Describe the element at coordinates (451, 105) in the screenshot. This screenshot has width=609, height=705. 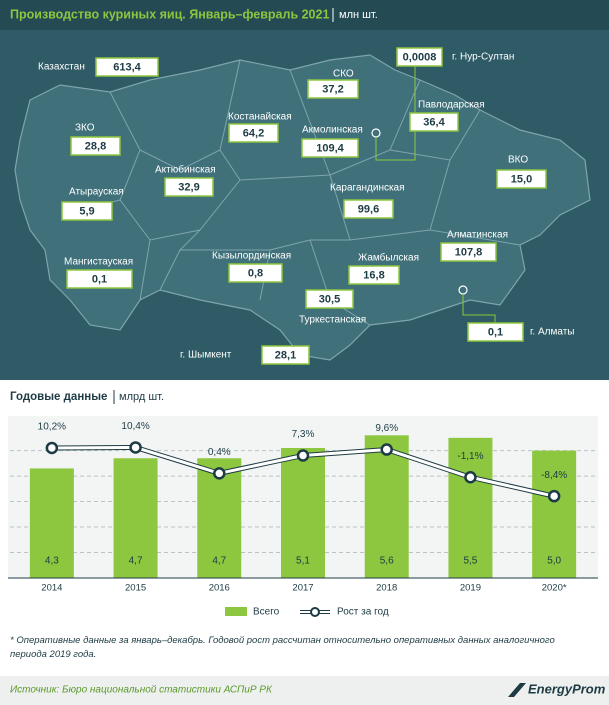
I see `region-label: Павлодарская` at that location.